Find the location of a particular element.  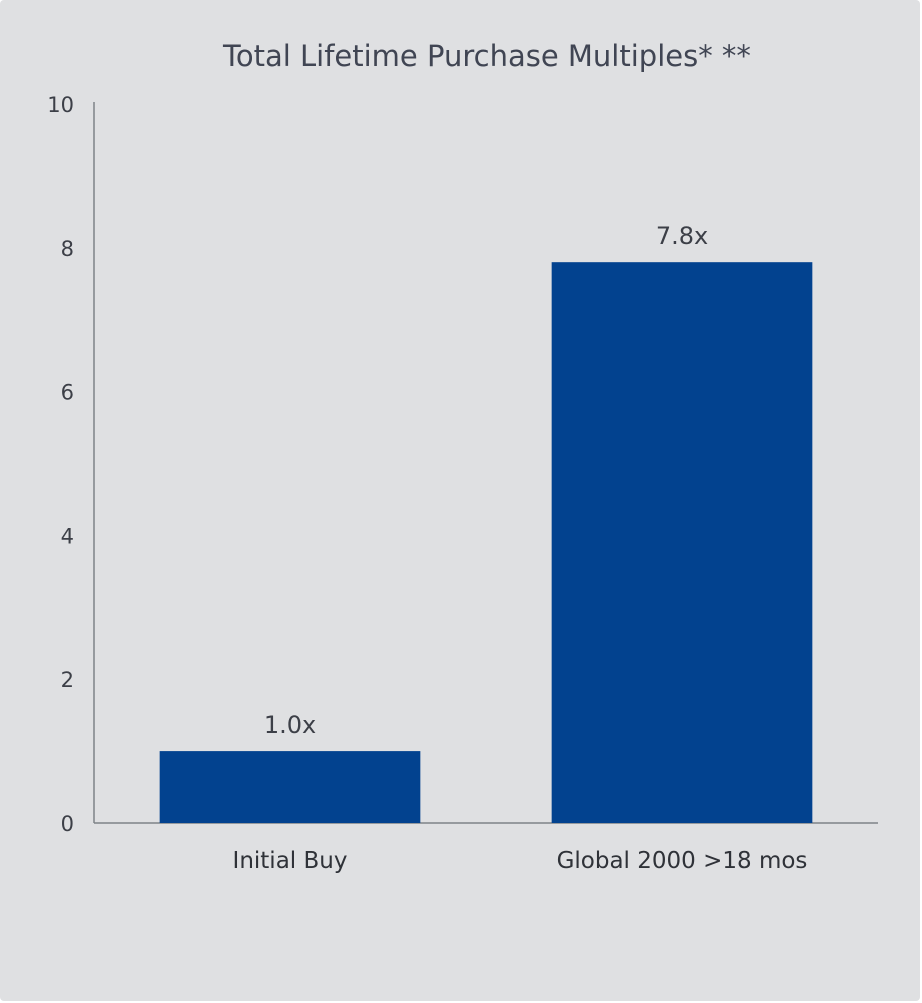

x-category-label: Global 2000 >18 mos is located at coordinates (682, 861).